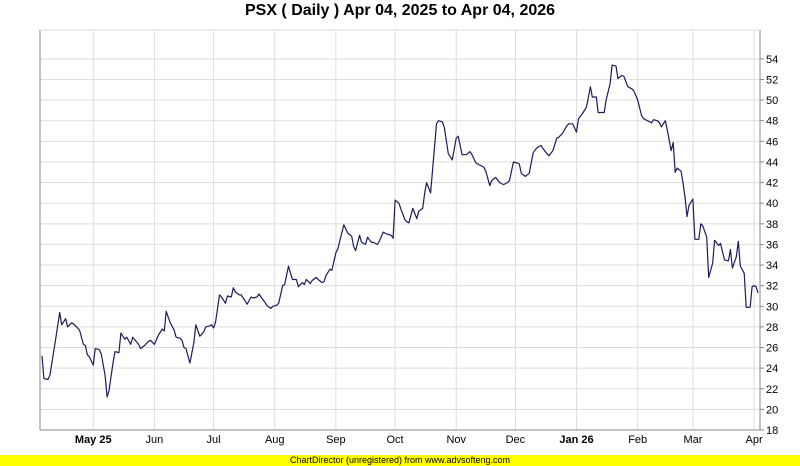  What do you see at coordinates (772, 163) in the screenshot?
I see `y-tick-label: 44` at bounding box center [772, 163].